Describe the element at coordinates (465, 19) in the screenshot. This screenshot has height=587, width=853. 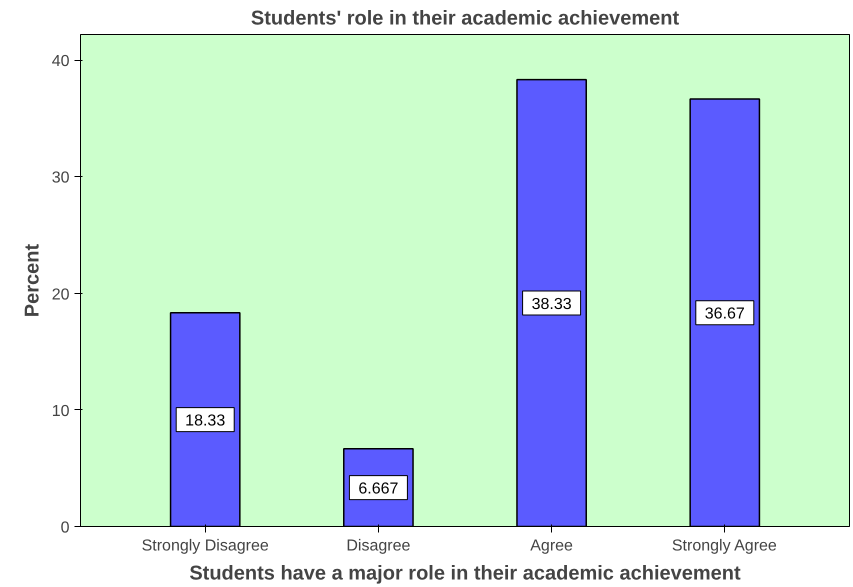
I see `chart-title: Students' role in their academic achievement` at that location.